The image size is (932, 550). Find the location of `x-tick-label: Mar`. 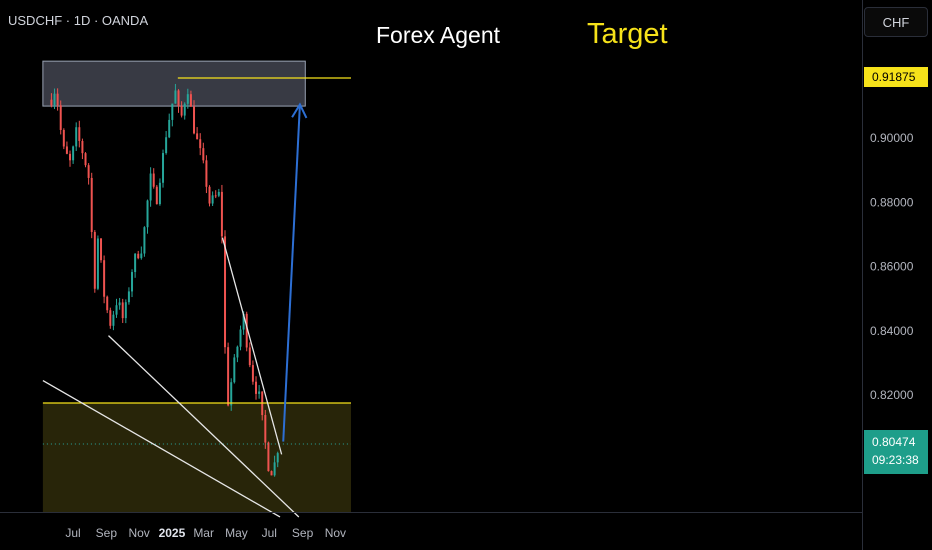

x-tick-label: Mar is located at coordinates (203, 533).